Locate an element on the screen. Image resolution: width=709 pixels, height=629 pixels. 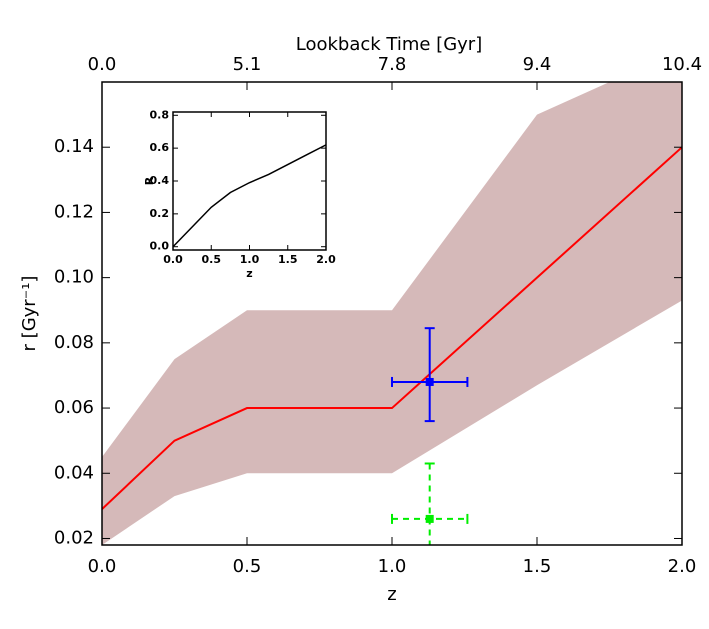
top-x-axis-label: Lookback Time [Gyr] is located at coordinates (389, 44).